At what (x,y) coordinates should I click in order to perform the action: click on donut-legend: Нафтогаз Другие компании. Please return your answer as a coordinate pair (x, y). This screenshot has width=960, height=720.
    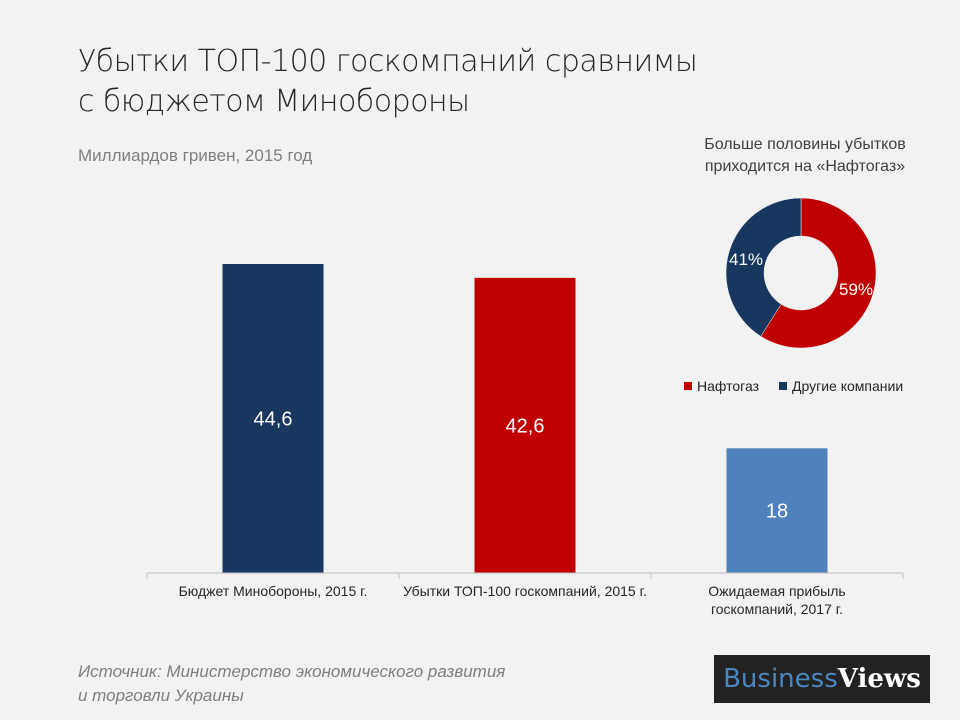
    Looking at the image, I should click on (793, 386).